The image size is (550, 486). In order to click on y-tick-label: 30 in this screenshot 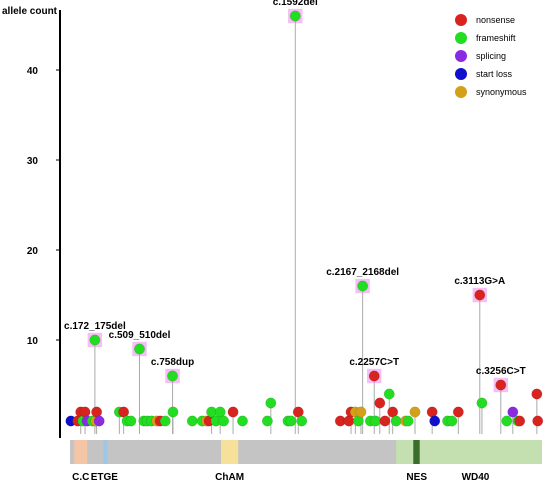, I will do `click(33, 161)`.